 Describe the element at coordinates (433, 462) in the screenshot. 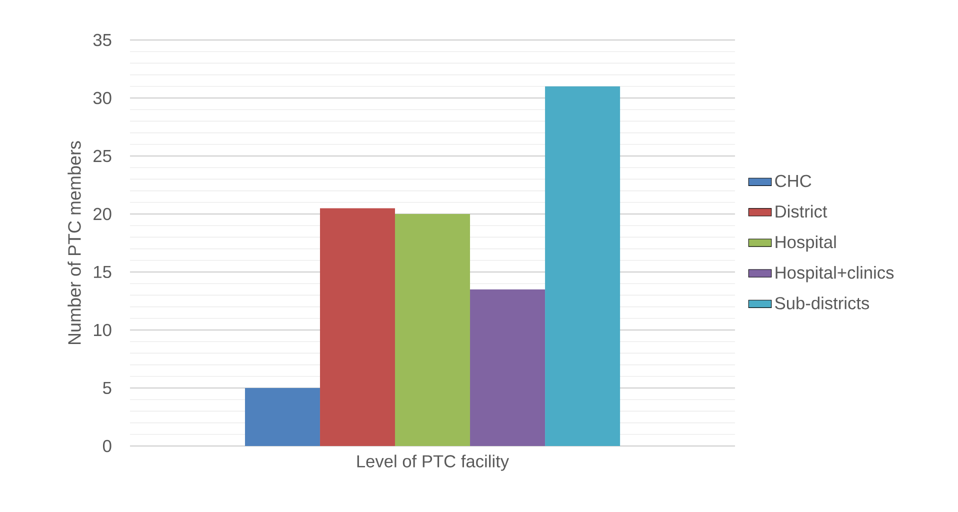

I see `x-tick-label: Level of PTC facility` at that location.